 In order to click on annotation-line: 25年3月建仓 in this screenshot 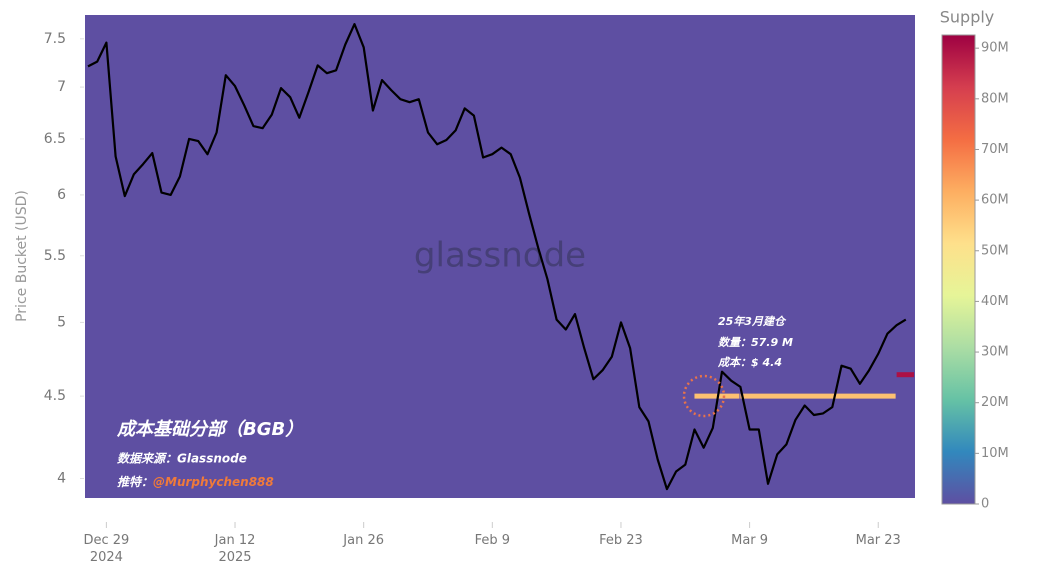, I will do `click(752, 321)`.